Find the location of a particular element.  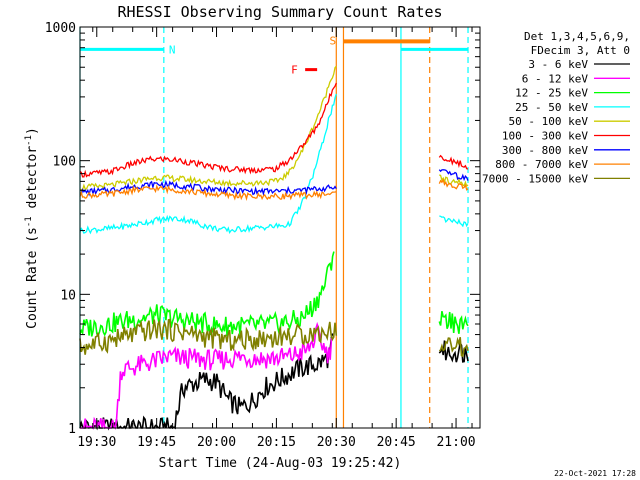

series-line-7000-15000-kev-after-gap is located at coordinates (453, 347).